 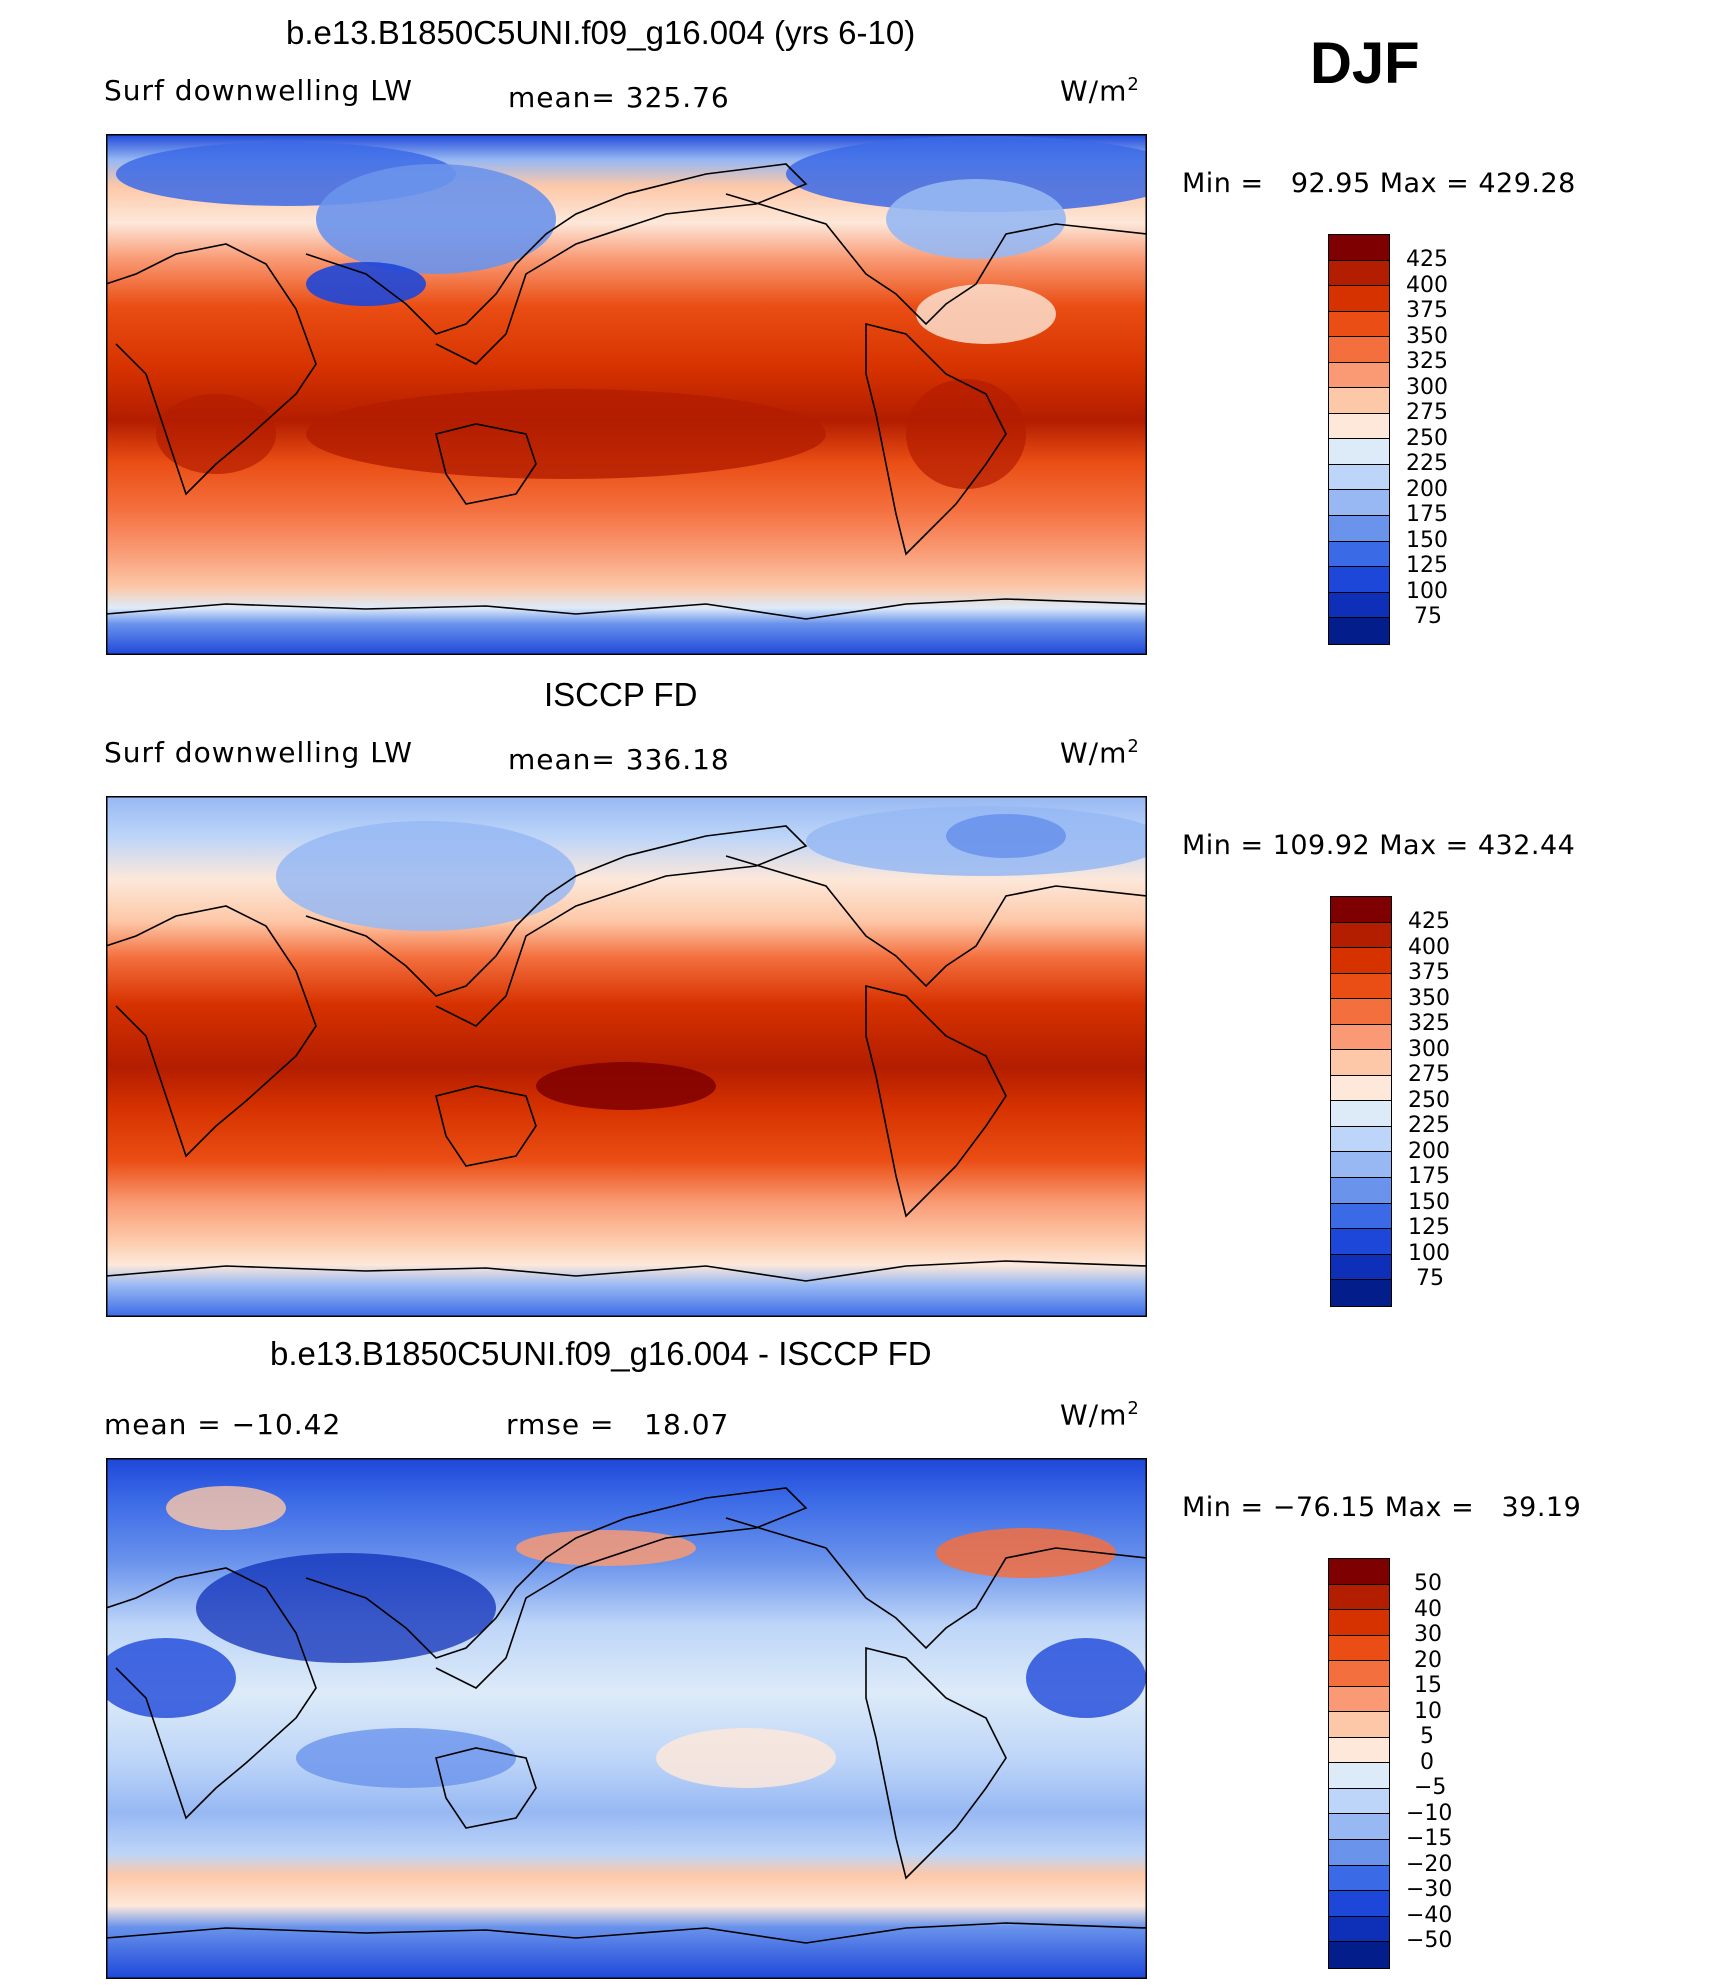 What do you see at coordinates (601, 1353) in the screenshot?
I see `panel-3-title: b.e13.B1850C5UNI.f09_g16.004 - ISCCP FD` at bounding box center [601, 1353].